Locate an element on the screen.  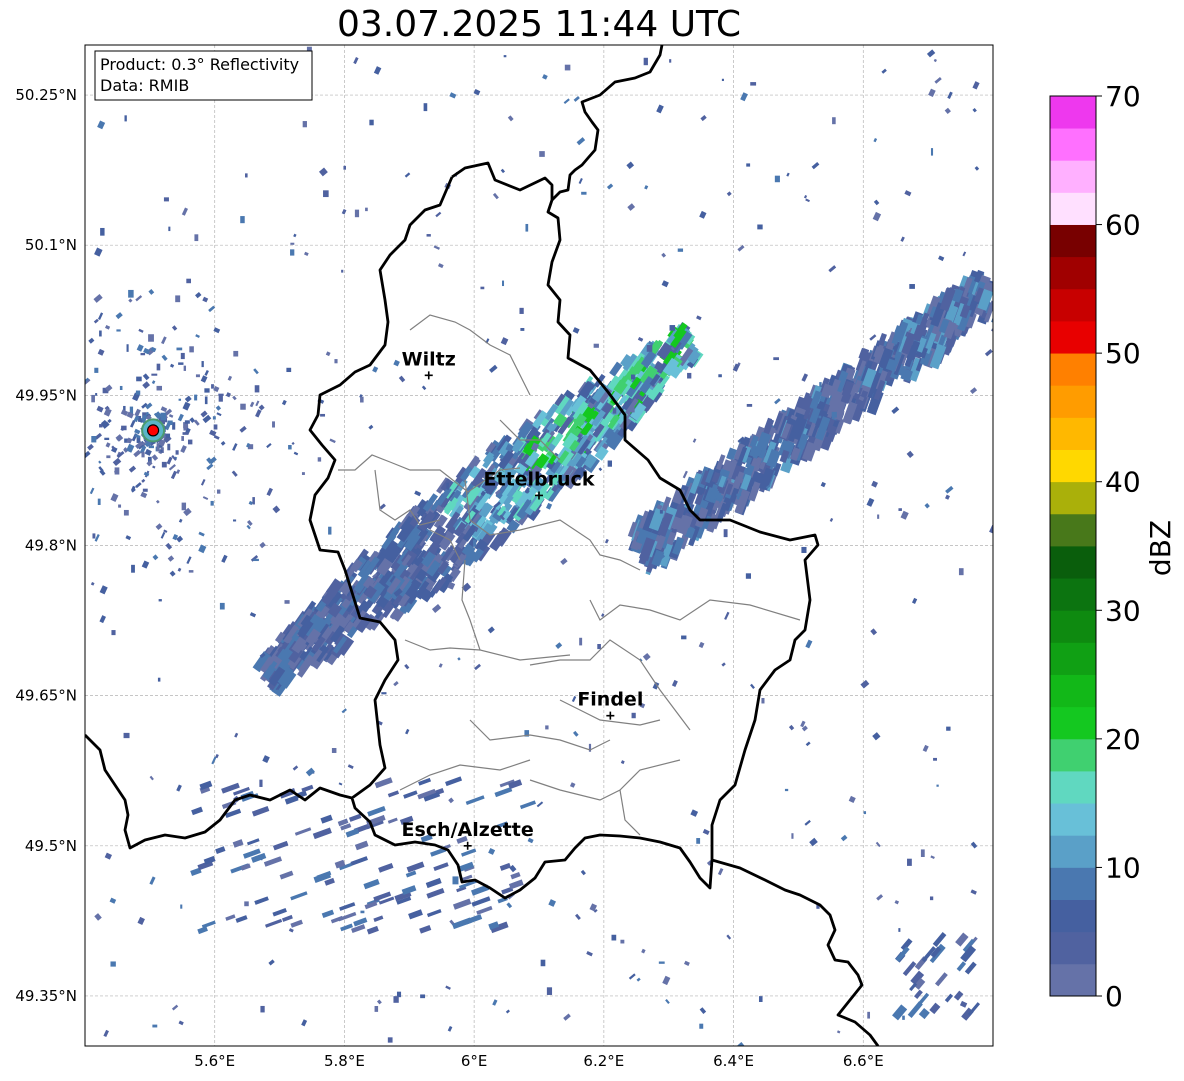
radar-site-marker is located at coordinates (153, 430).